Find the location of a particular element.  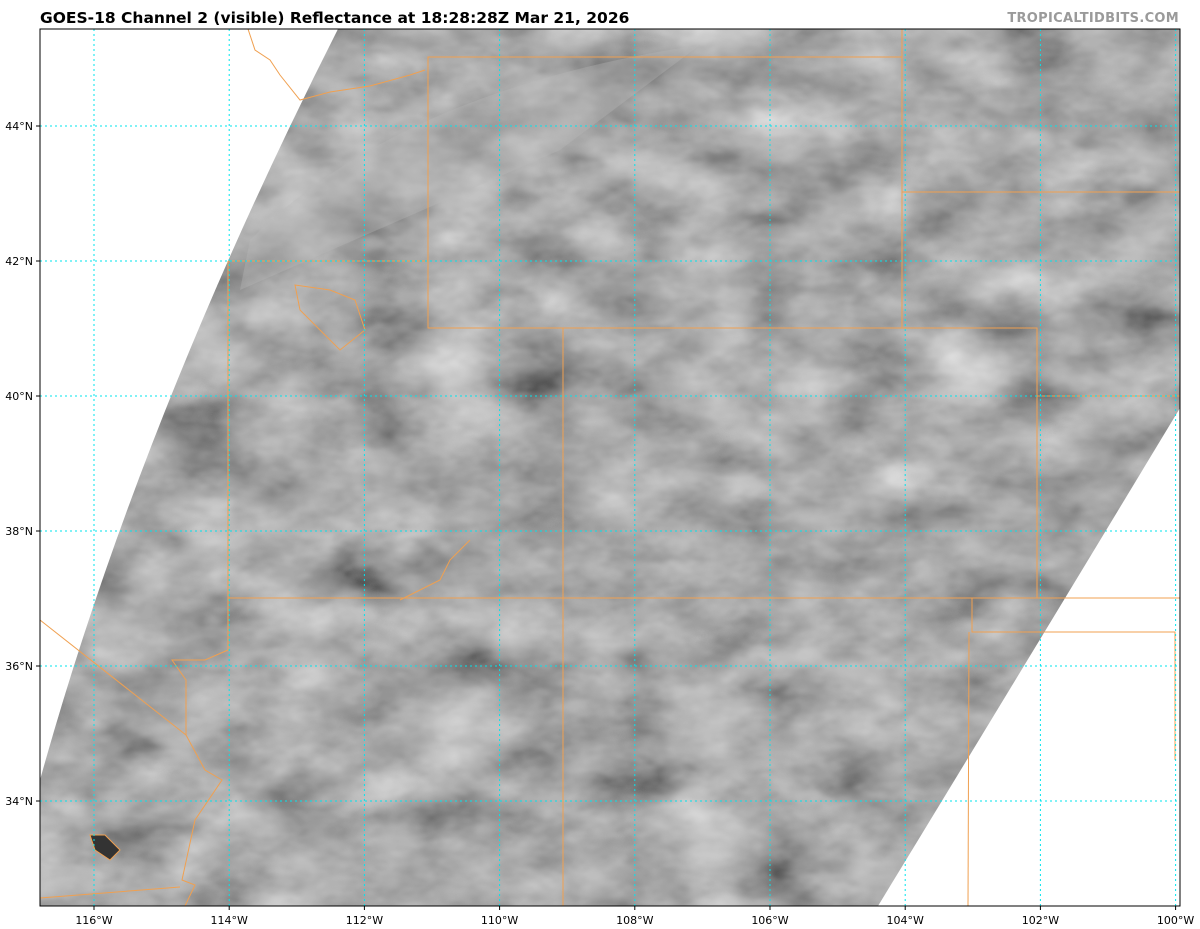

lon-label: 104°W is located at coordinates (905, 920).